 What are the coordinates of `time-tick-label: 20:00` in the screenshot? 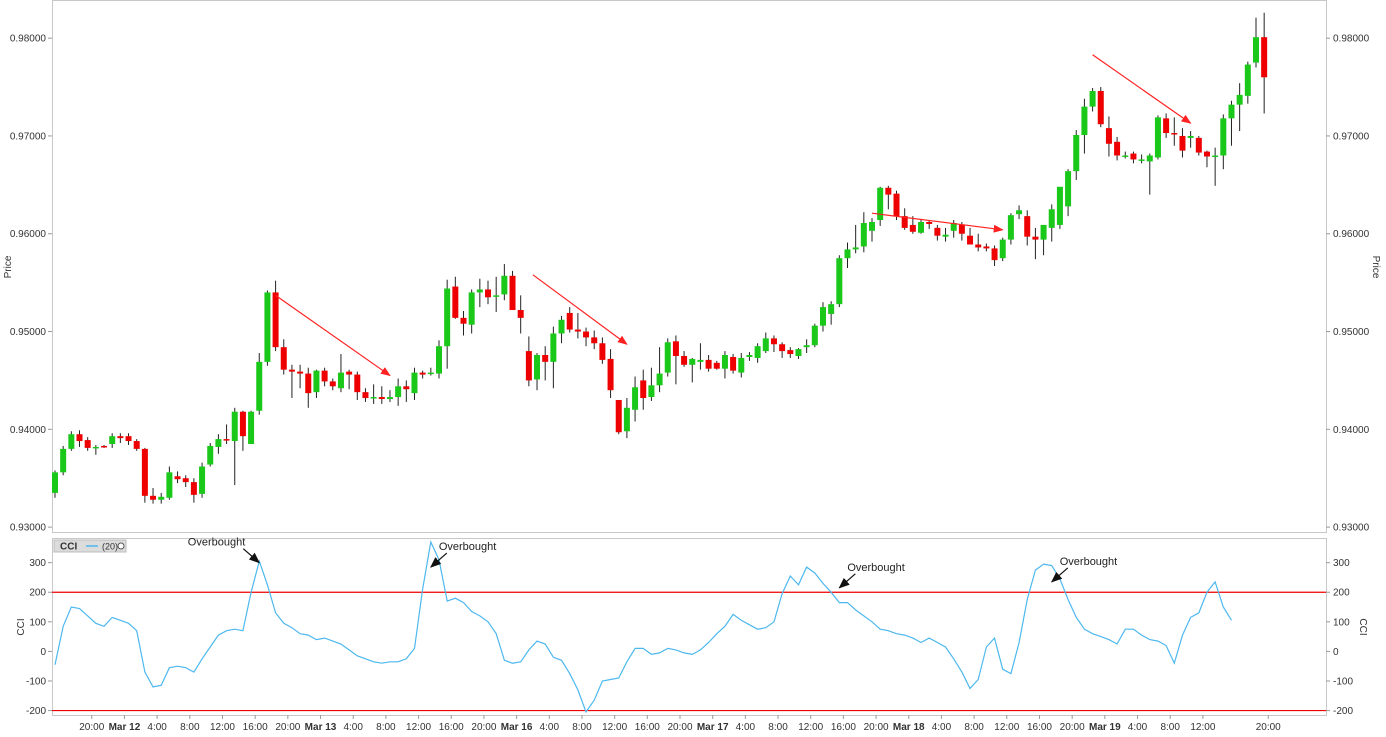 It's located at (483, 727).